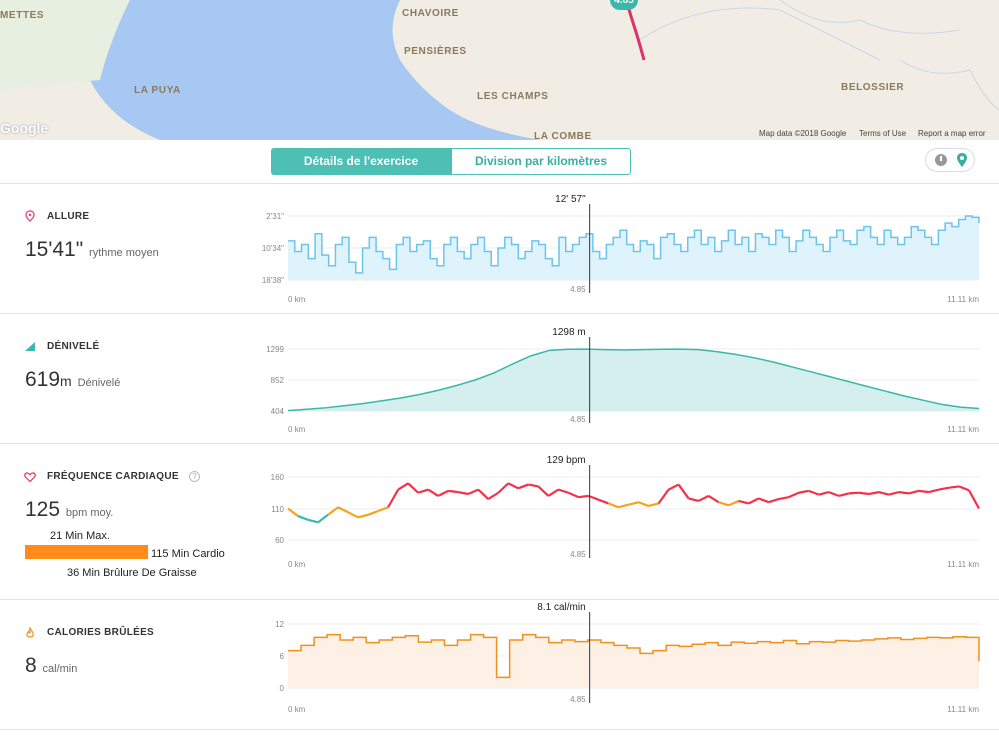  What do you see at coordinates (568, 332) in the screenshot?
I see `cursor-value-label: 1298 m` at bounding box center [568, 332].